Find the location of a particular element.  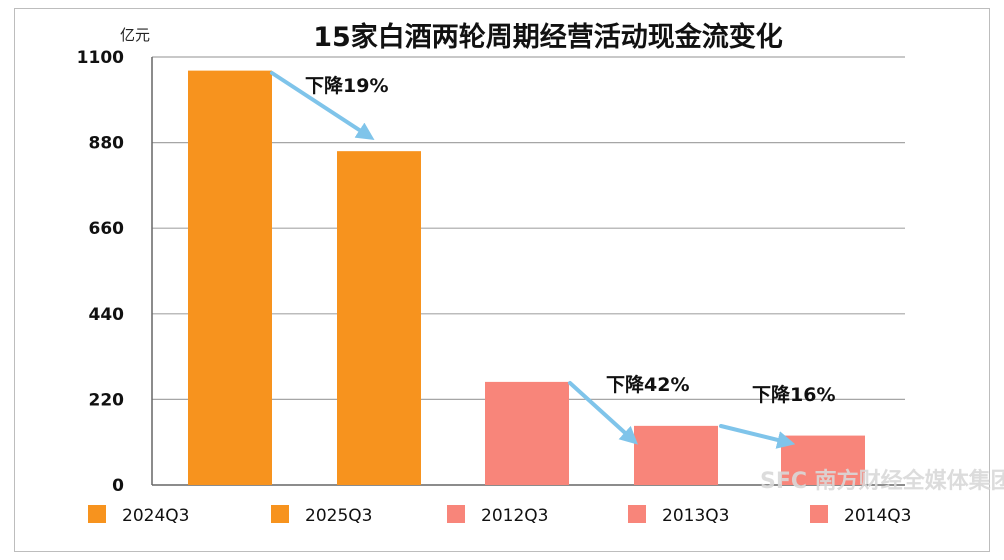

legend-swatch-2013Q3 is located at coordinates (637, 514).